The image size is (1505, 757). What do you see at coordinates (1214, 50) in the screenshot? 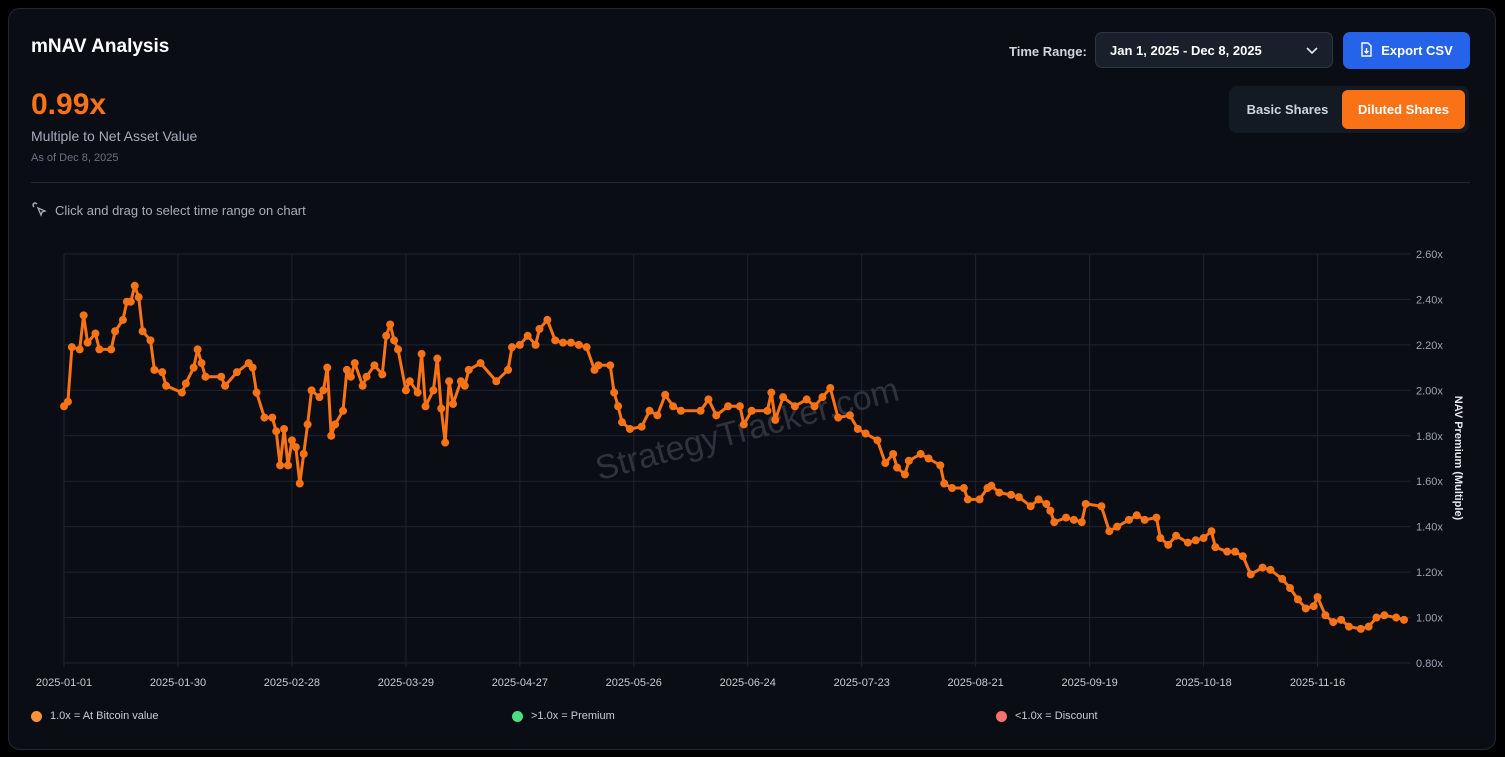
I see `time-range-select: Jan 1, 2025 - Dec 8, 2025` at bounding box center [1214, 50].